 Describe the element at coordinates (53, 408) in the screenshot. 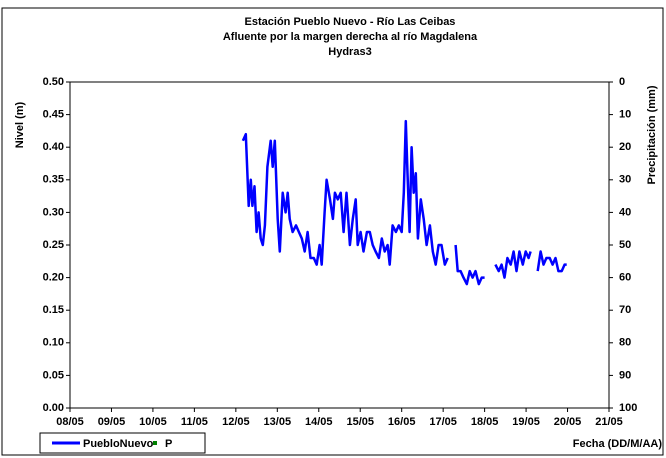

I see `y-tick-label: 0.00` at that location.